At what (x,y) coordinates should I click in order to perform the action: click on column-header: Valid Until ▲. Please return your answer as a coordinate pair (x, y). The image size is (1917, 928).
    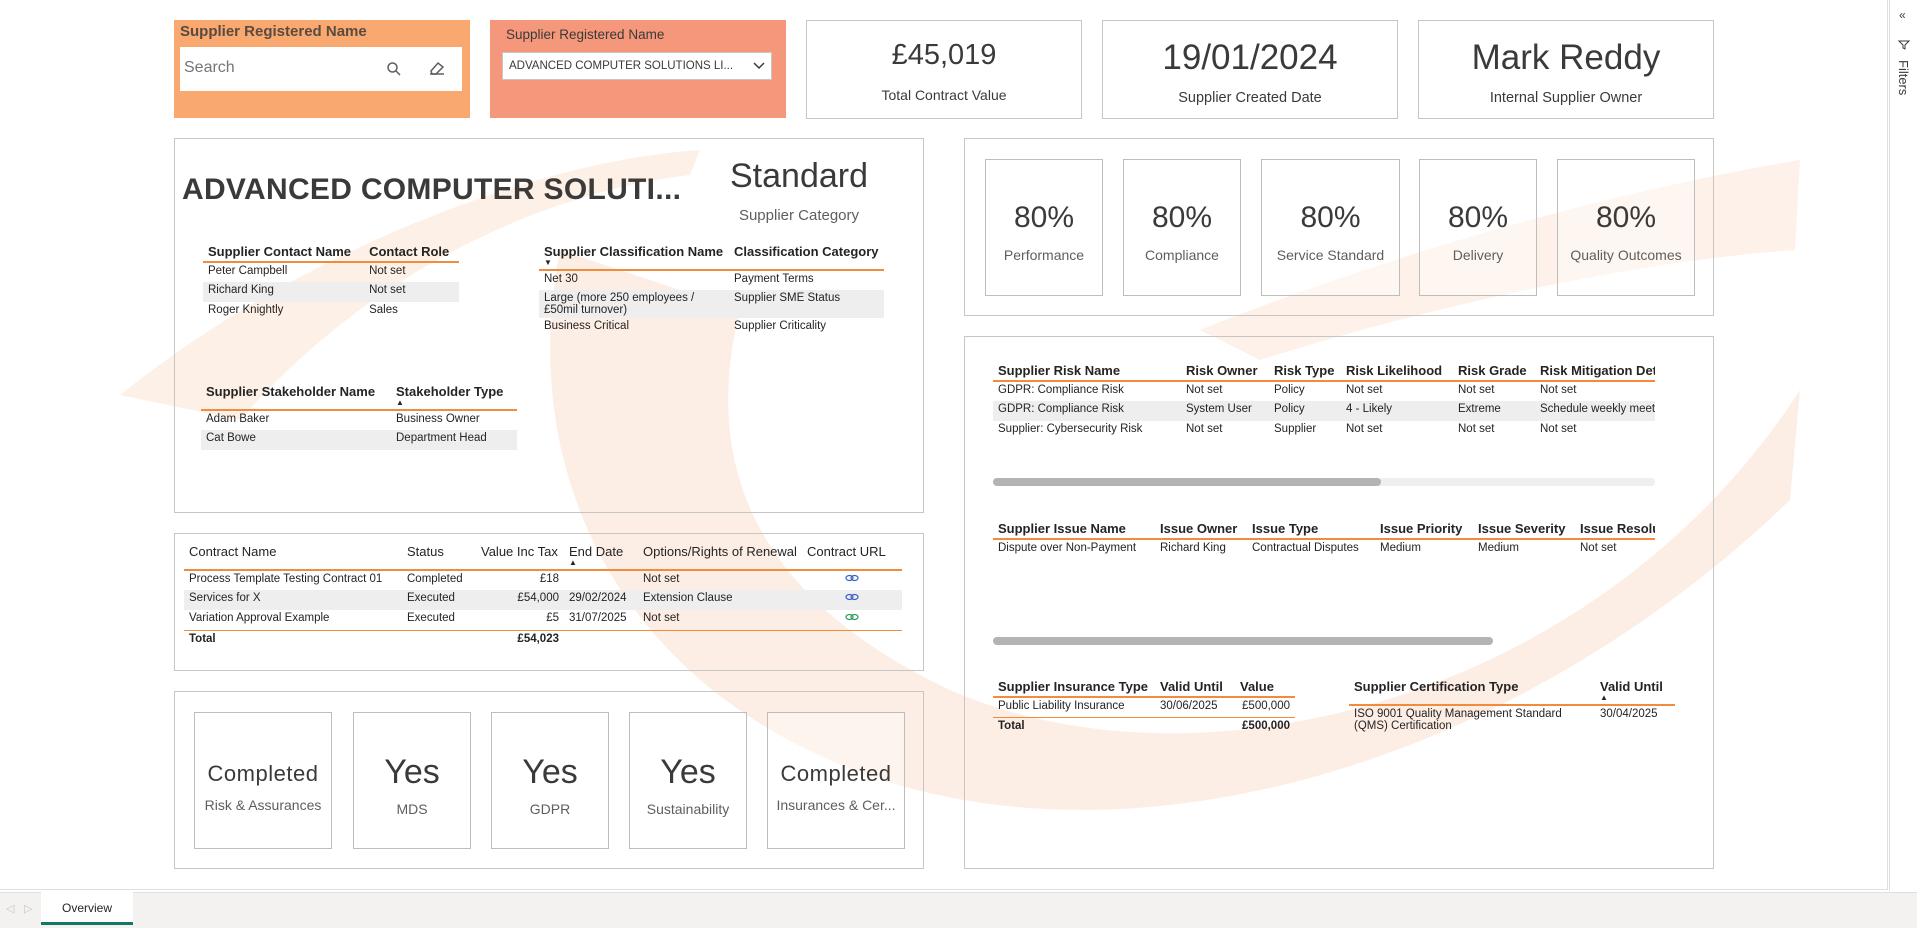
    Looking at the image, I should click on (1635, 691).